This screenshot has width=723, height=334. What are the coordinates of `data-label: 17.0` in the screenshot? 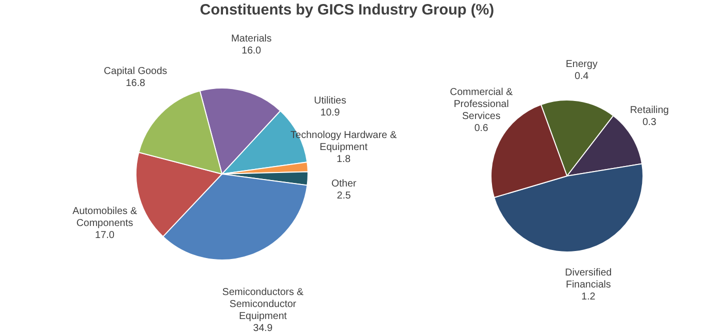 It's located at (105, 235).